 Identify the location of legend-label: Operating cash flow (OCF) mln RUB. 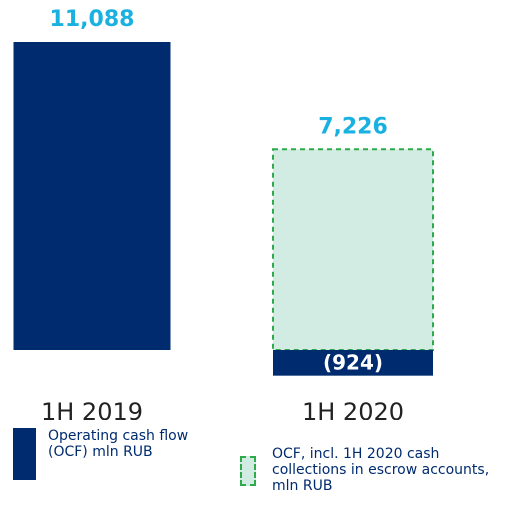
(118, 444).